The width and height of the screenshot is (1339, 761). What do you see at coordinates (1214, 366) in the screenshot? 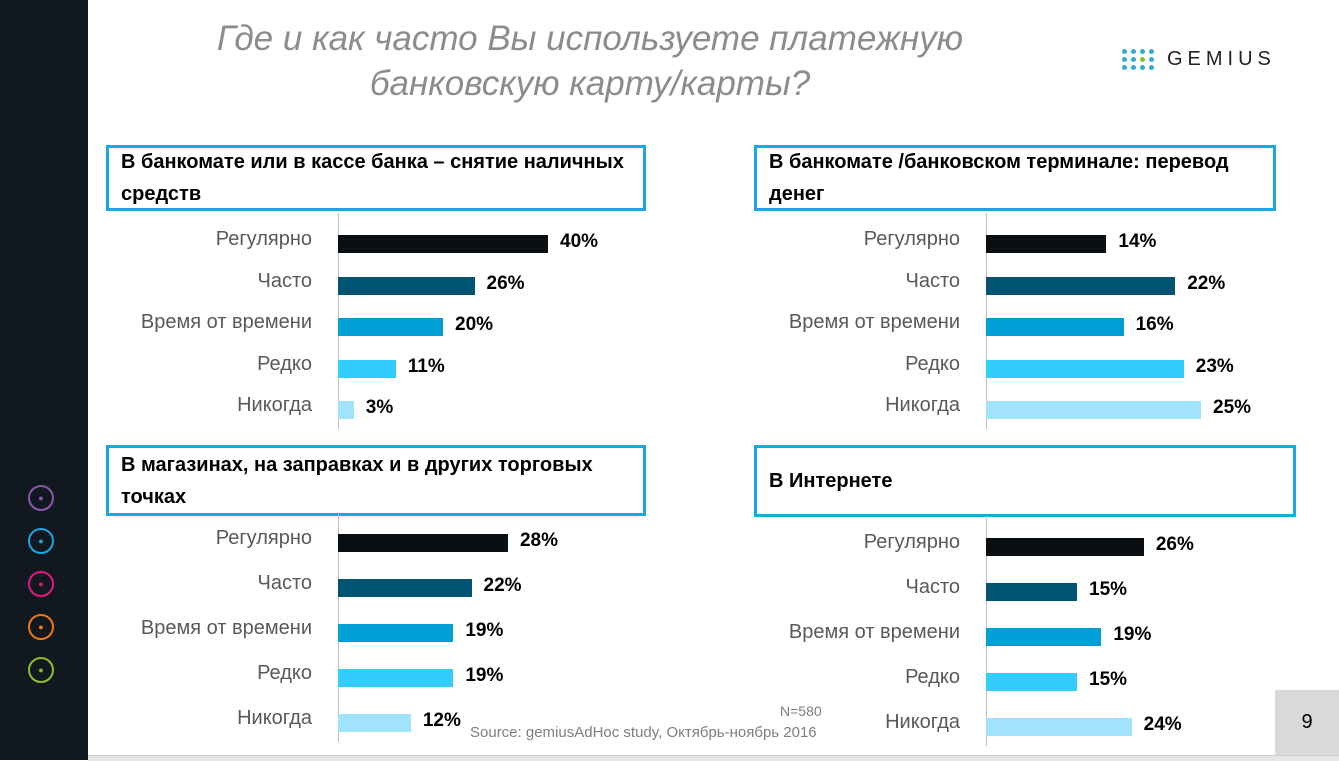
I see `data-label: 23%` at bounding box center [1214, 366].